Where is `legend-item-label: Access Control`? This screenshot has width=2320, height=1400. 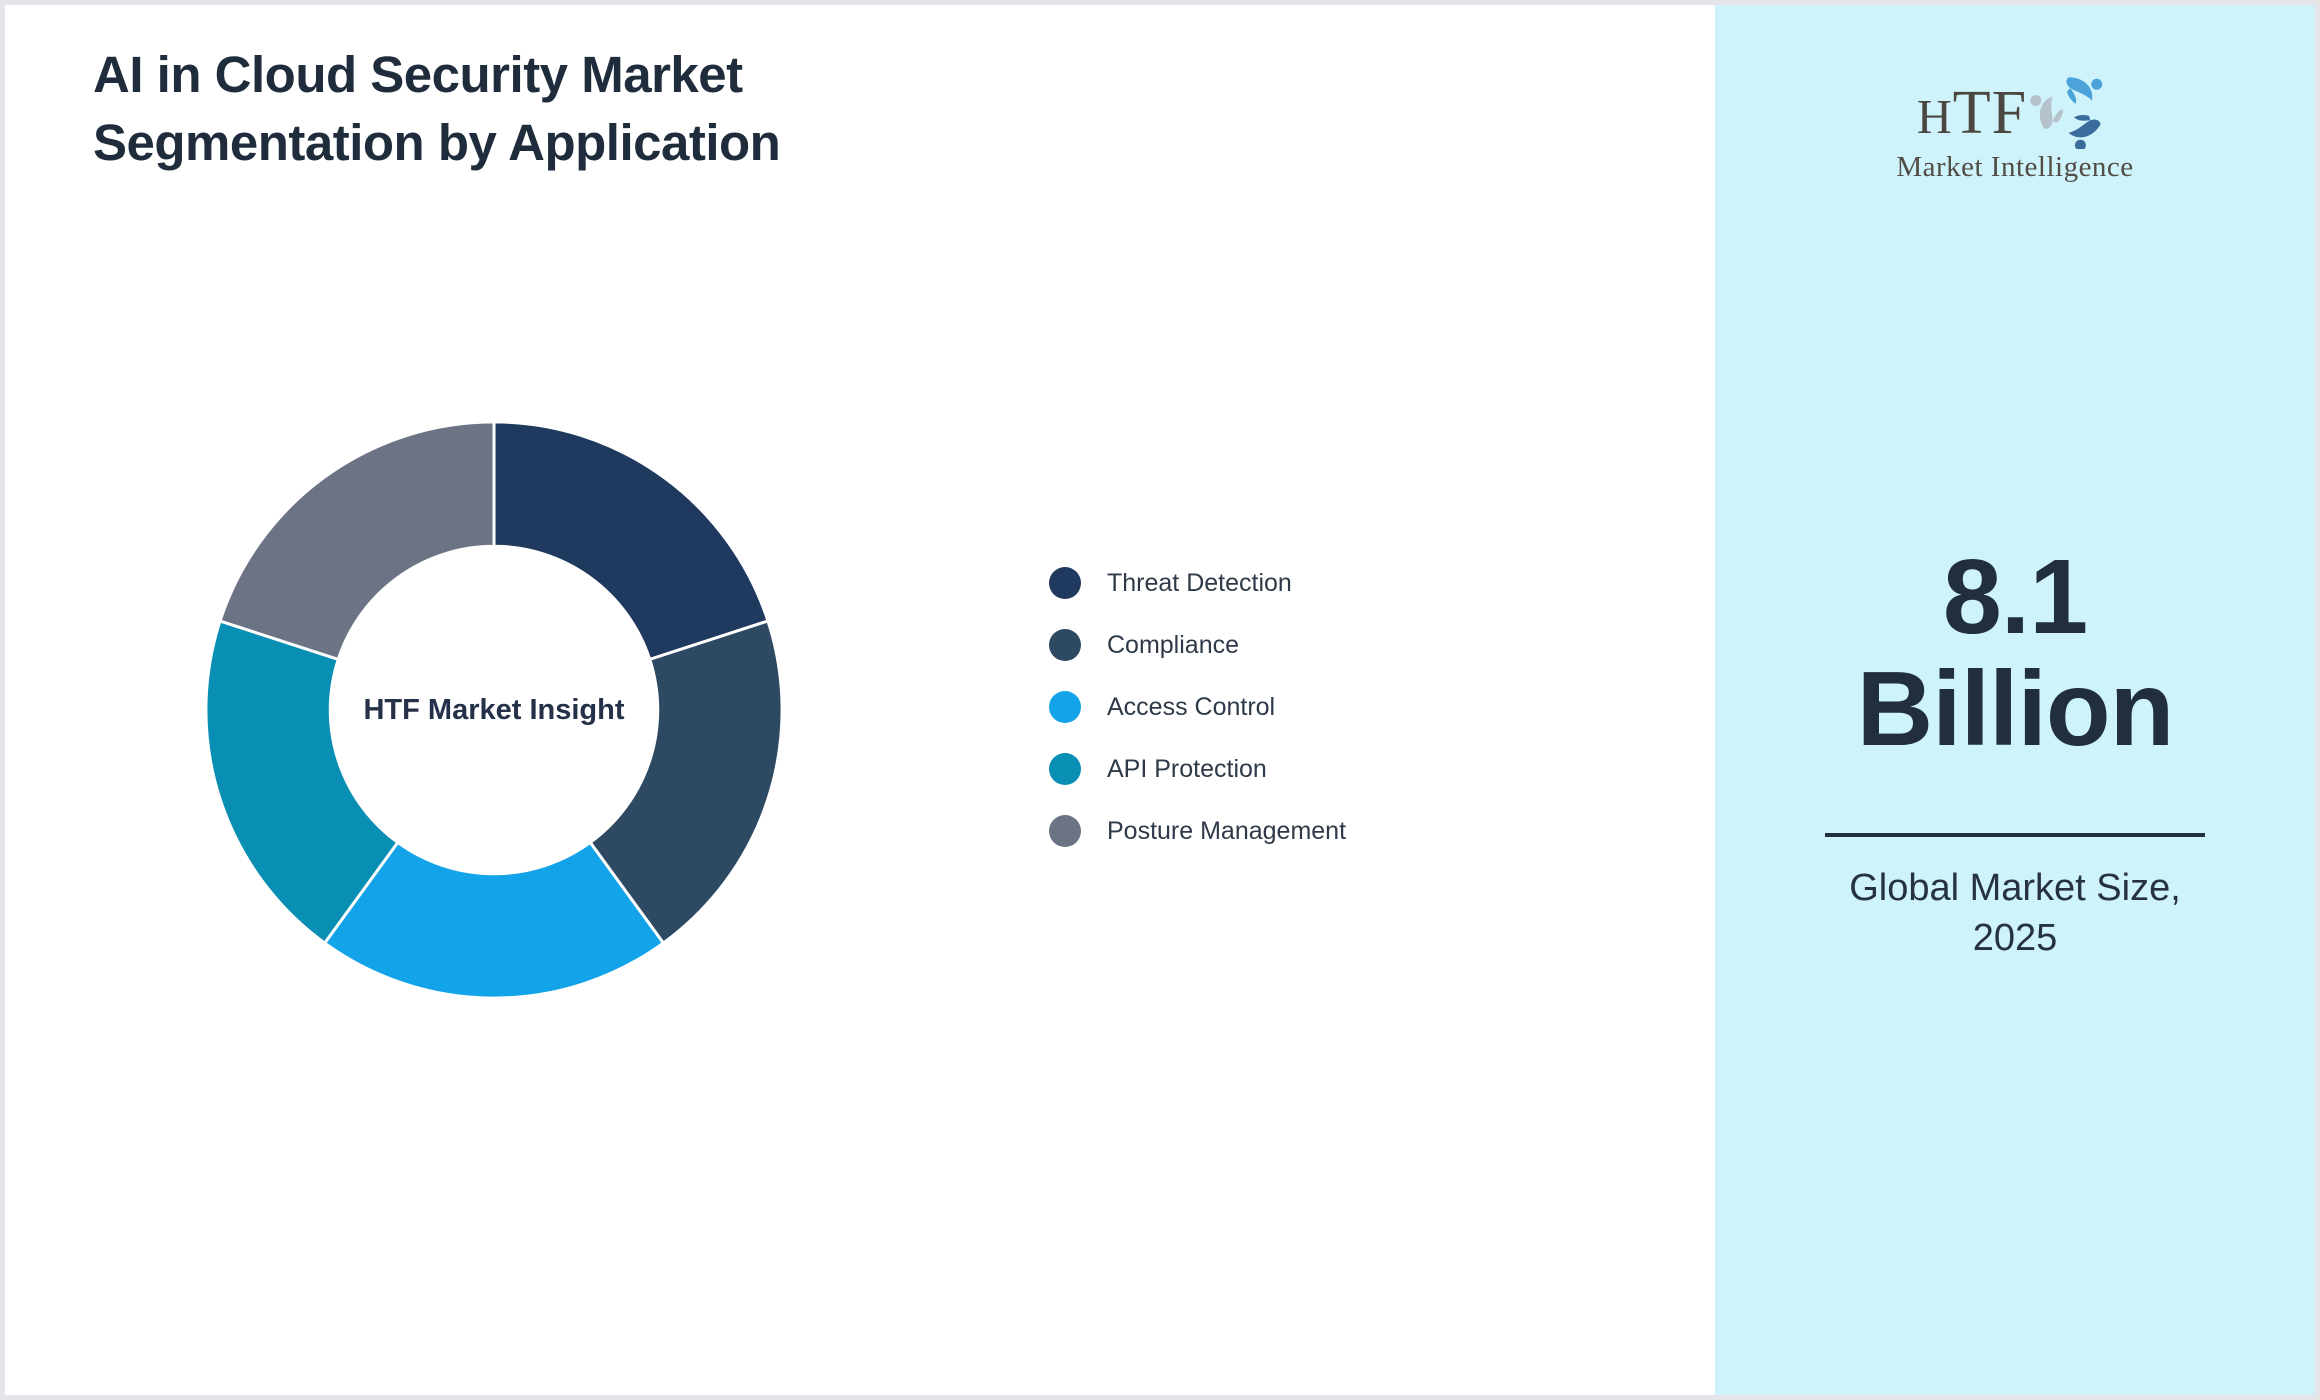
legend-item-label: Access Control is located at coordinates (1191, 706).